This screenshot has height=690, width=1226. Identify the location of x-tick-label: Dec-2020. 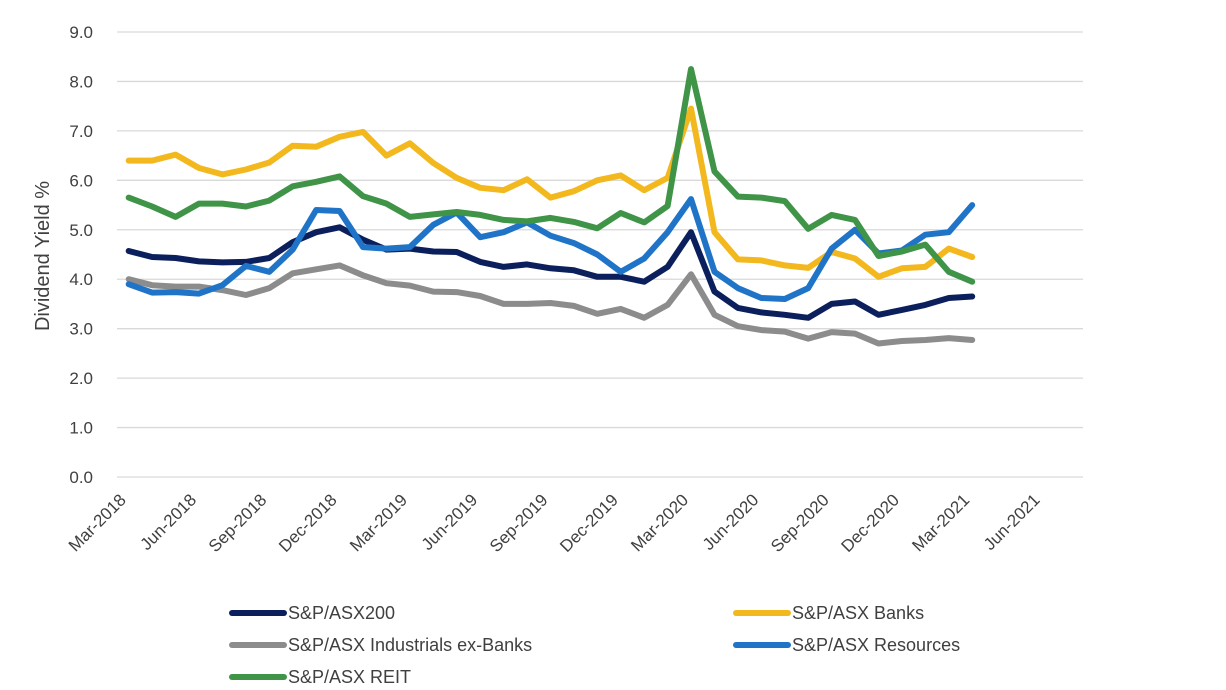
(870, 523).